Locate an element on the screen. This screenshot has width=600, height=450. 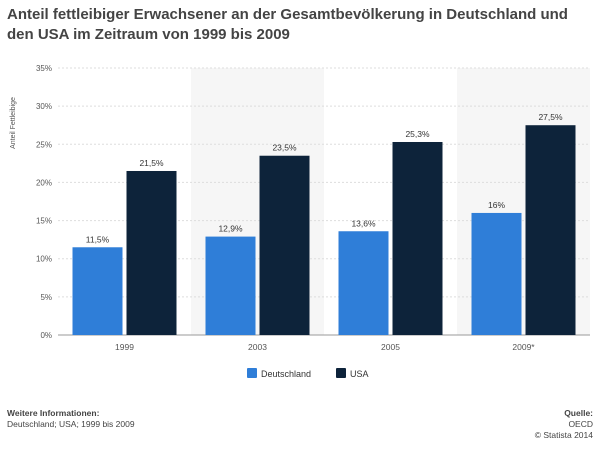
data-label: 21,5% is located at coordinates (151, 163).